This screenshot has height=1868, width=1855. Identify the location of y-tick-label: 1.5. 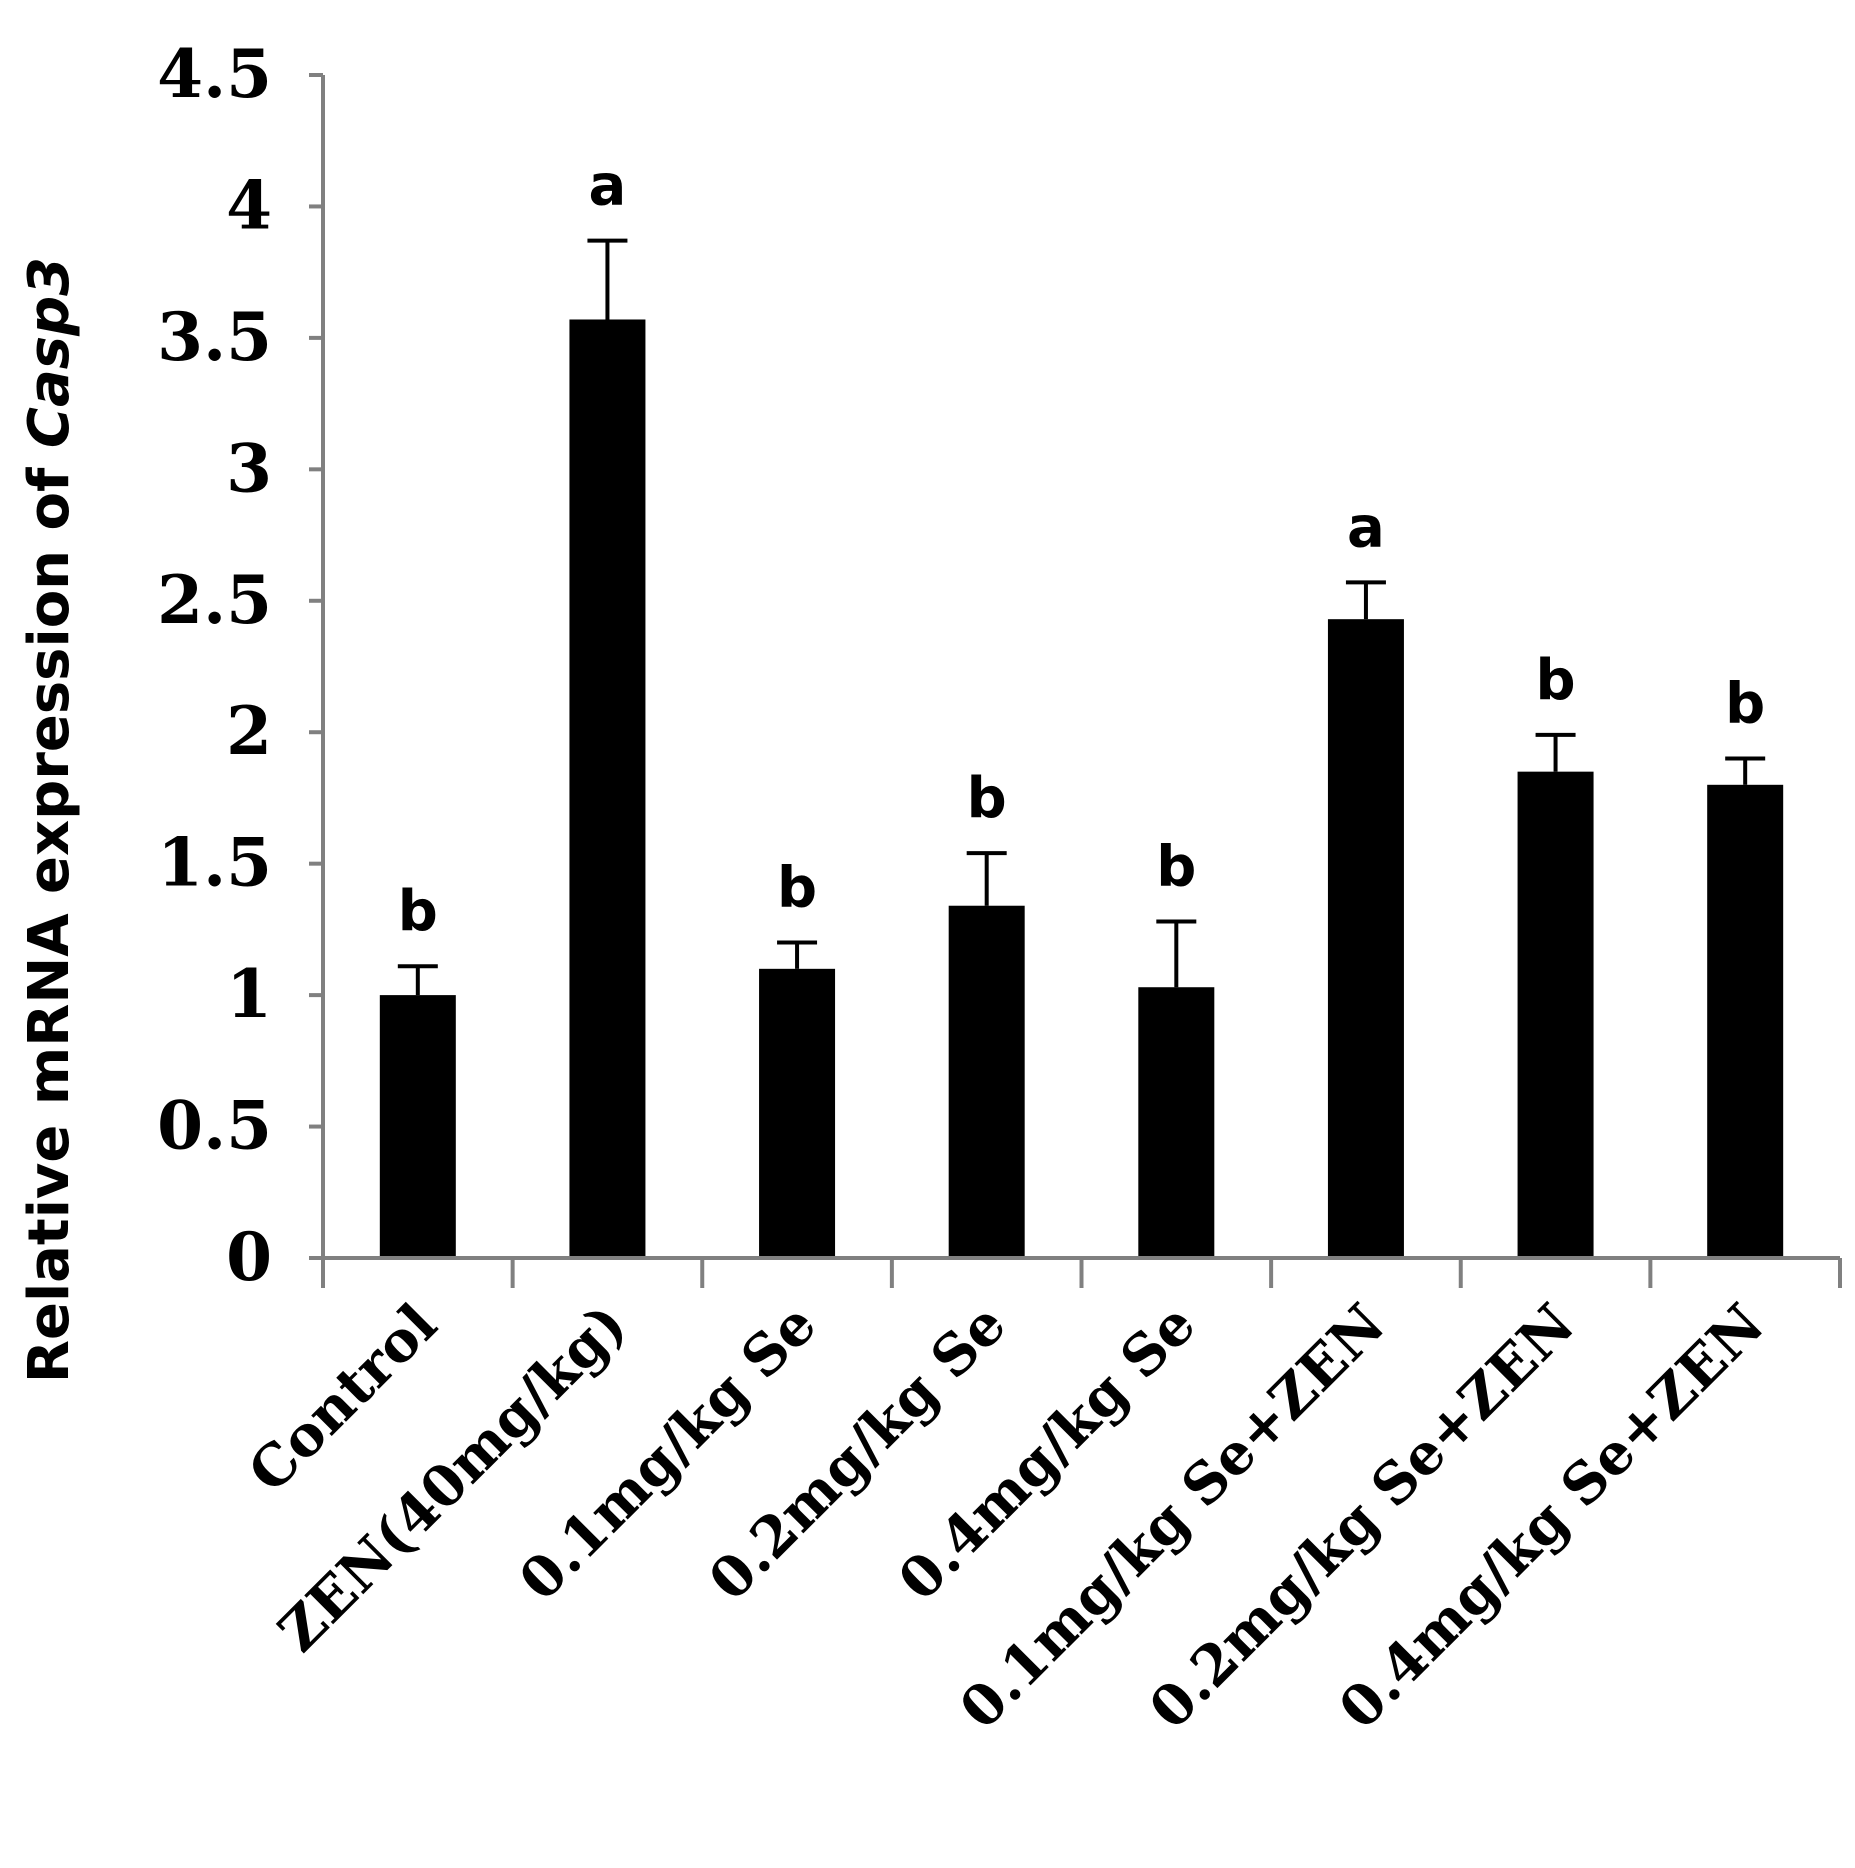
(214, 863).